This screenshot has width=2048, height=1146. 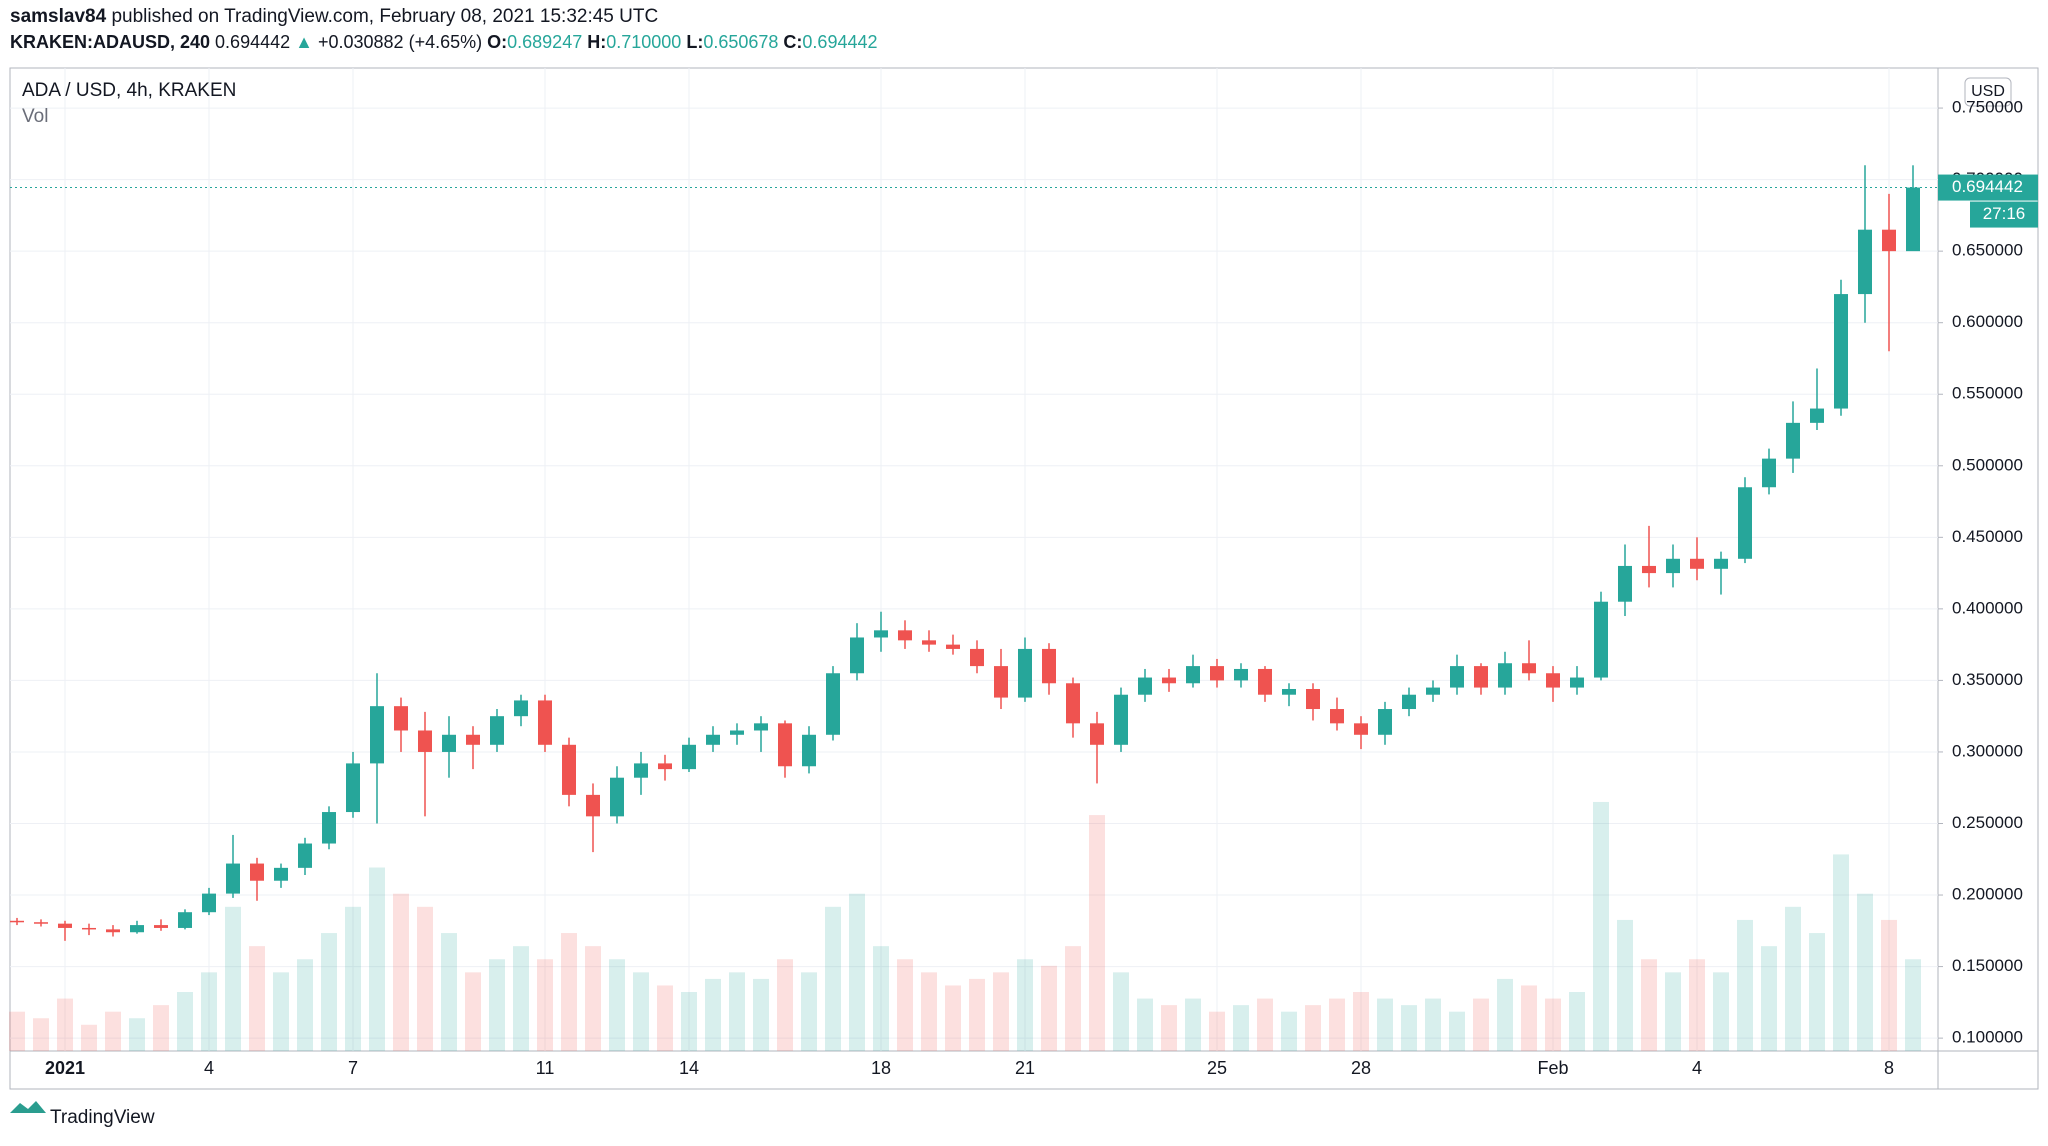 What do you see at coordinates (695, 42) in the screenshot?
I see `l-label: L:` at bounding box center [695, 42].